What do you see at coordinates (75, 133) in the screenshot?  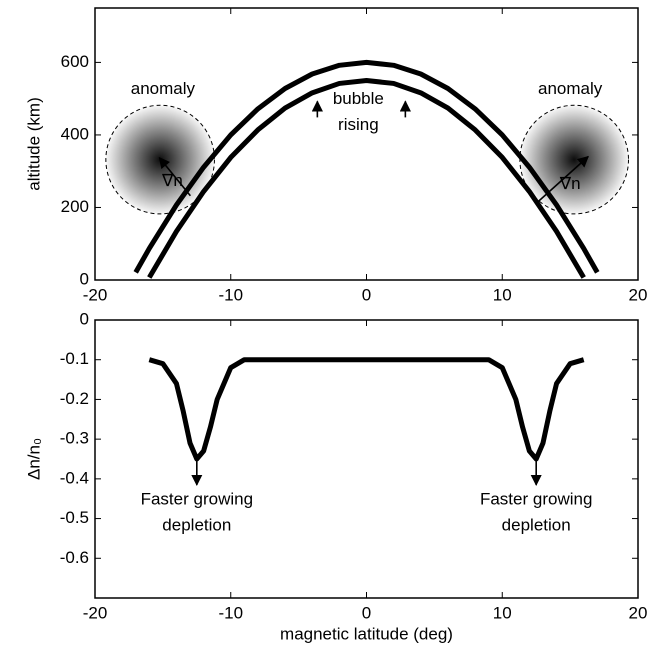 I see `y-tick-label: 400` at bounding box center [75, 133].